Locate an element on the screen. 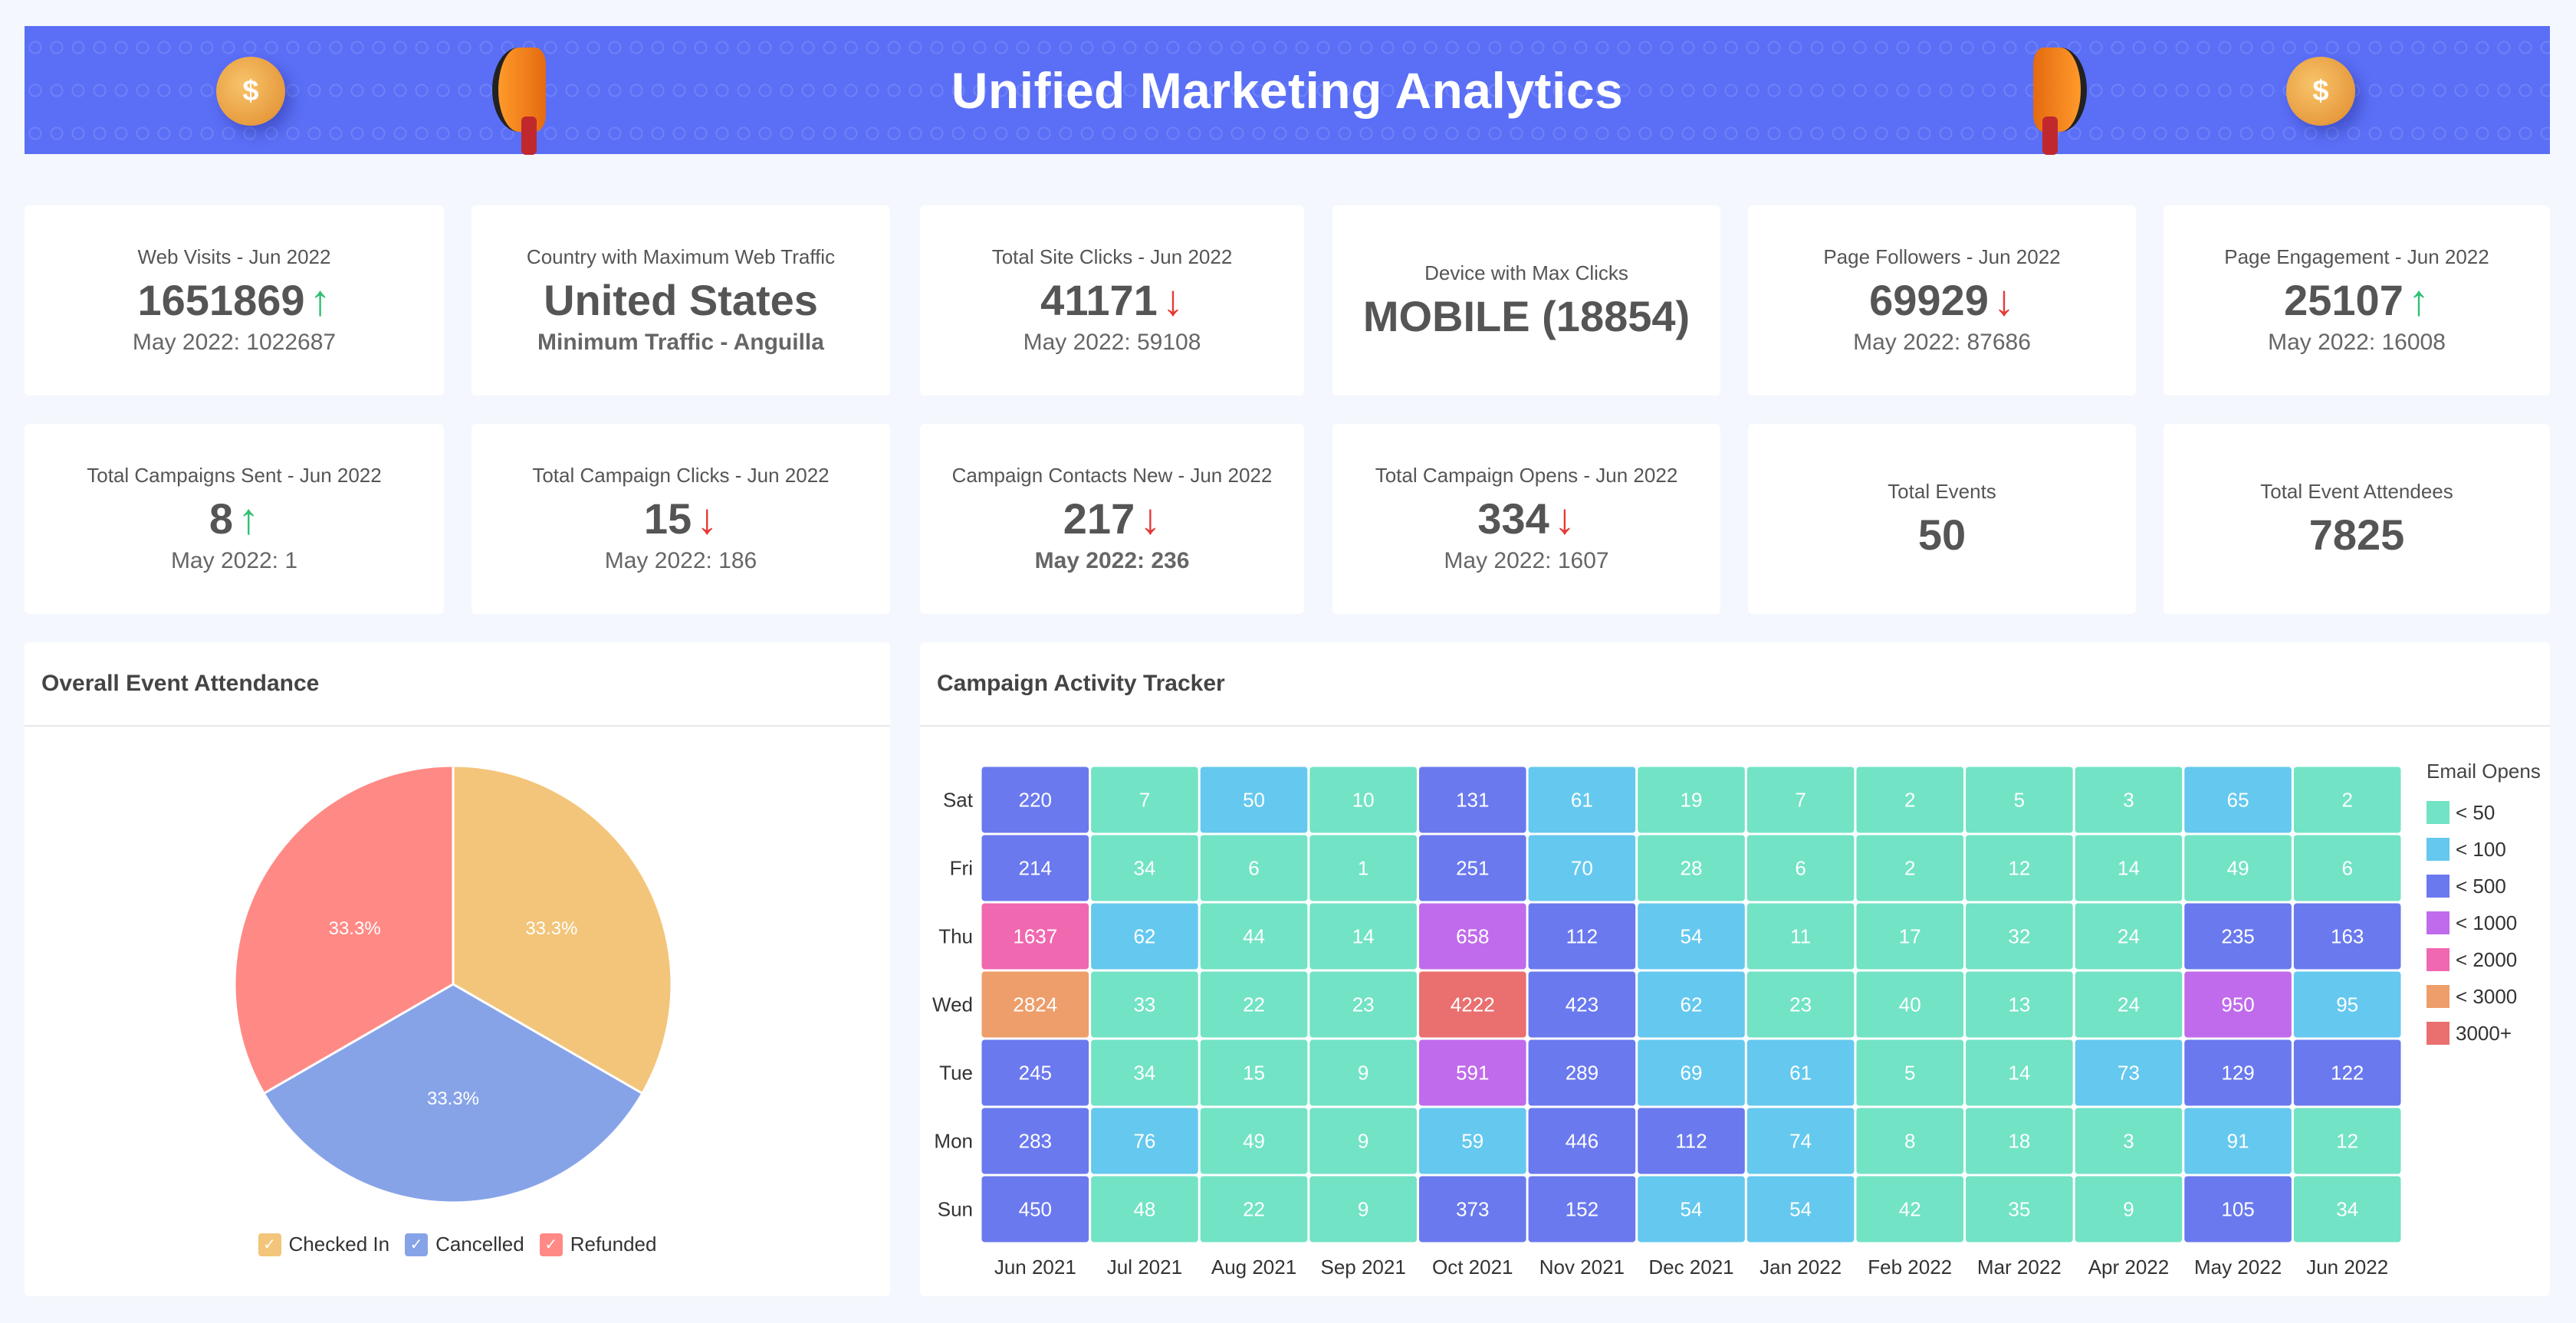  pie-slice-refunded is located at coordinates (344, 929).